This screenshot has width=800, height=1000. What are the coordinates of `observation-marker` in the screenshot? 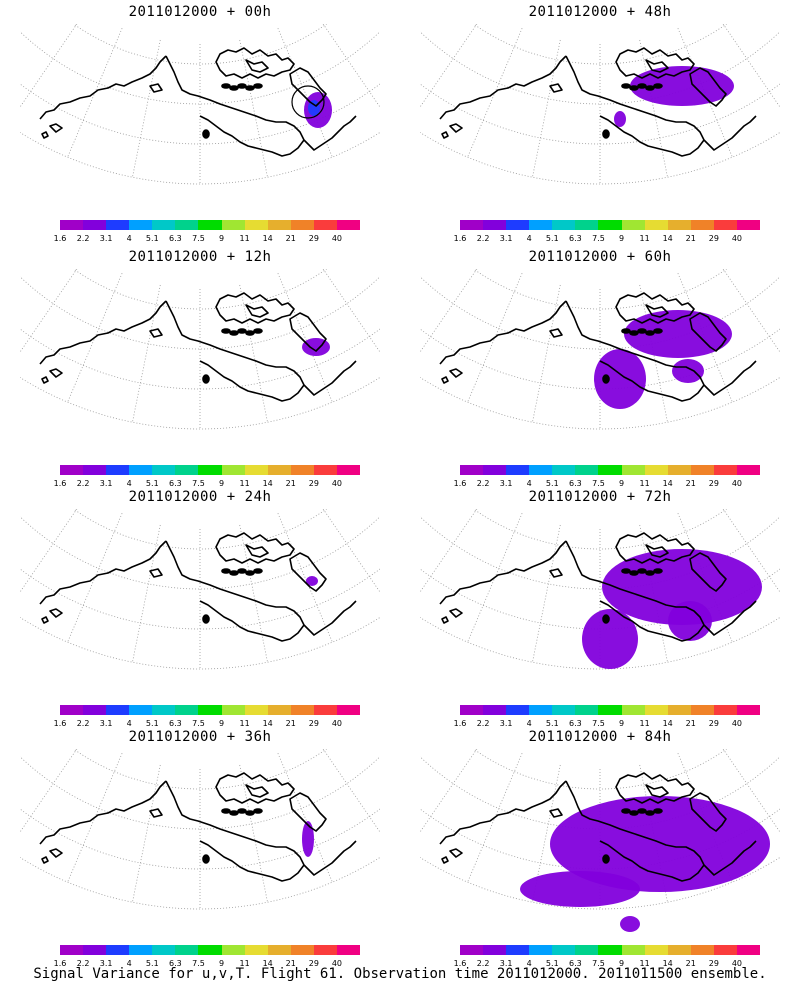 It's located at (308, 102).